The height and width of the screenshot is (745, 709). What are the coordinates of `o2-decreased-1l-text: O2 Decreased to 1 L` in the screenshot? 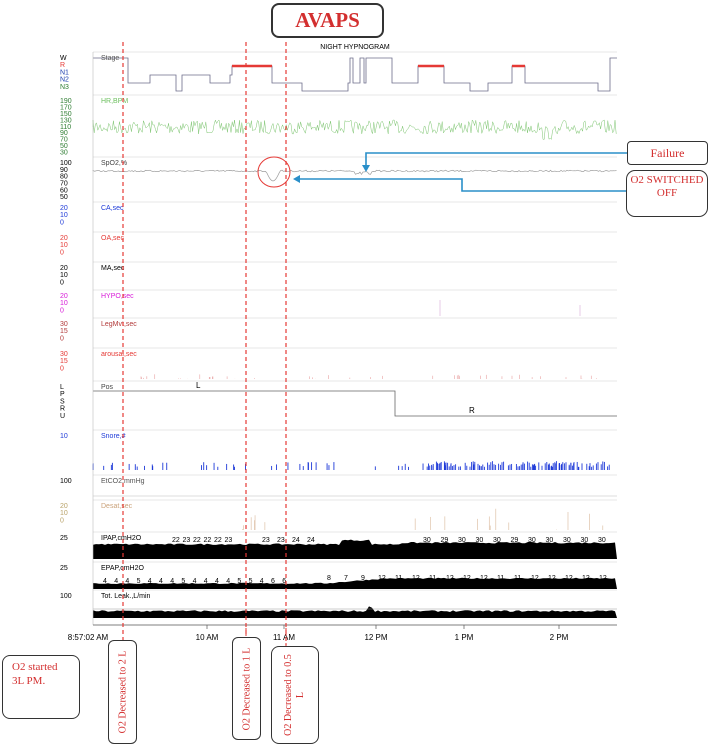 It's located at (246, 688).